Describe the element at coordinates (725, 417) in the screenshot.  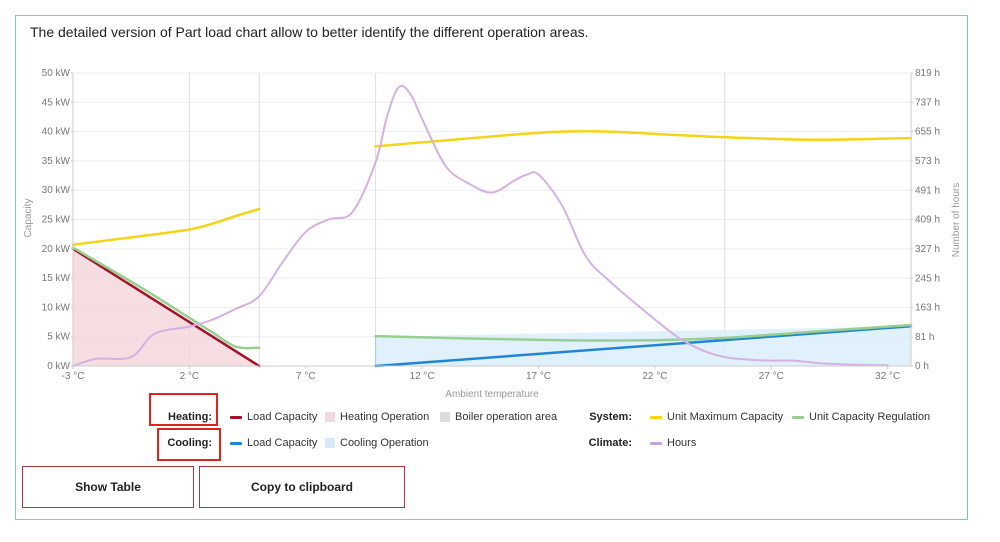
I see `legend-unit-max-label: Unit Maximum Capacity` at that location.